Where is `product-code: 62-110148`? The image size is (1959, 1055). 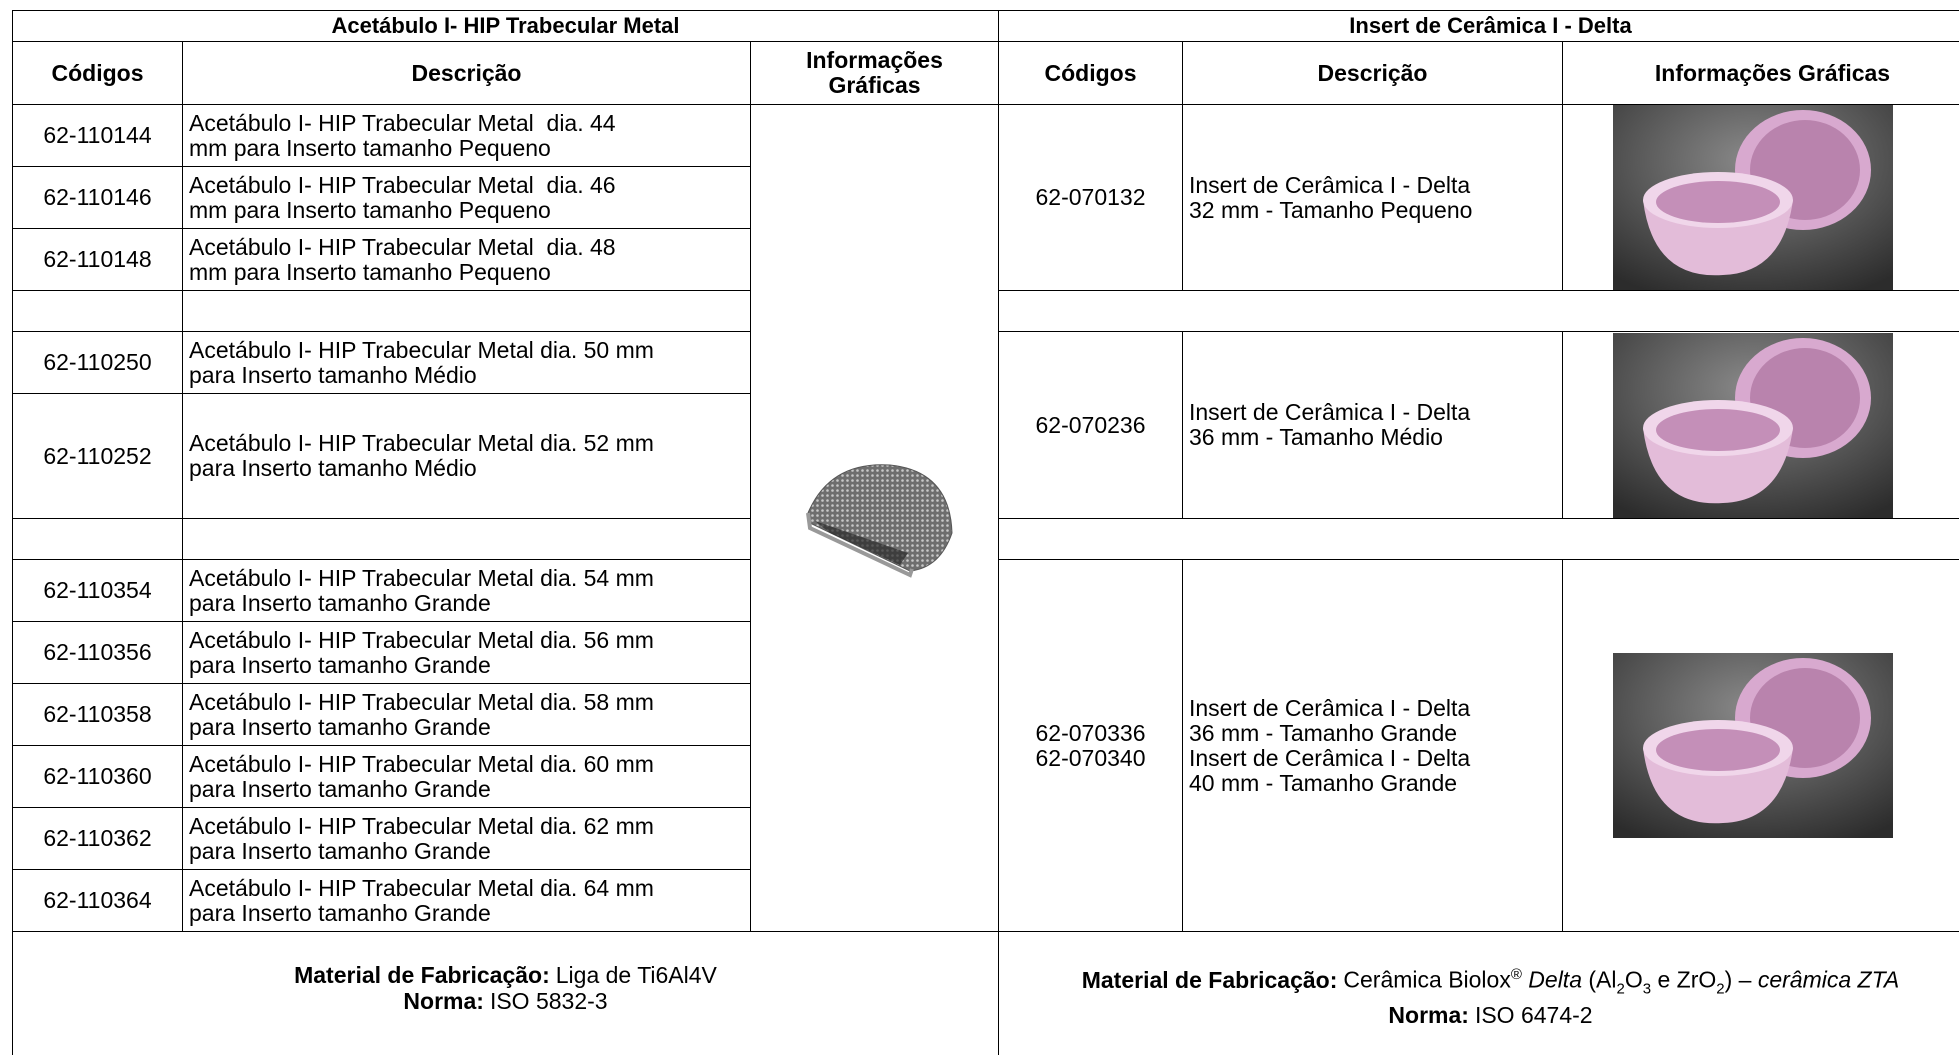 product-code: 62-110148 is located at coordinates (97, 259).